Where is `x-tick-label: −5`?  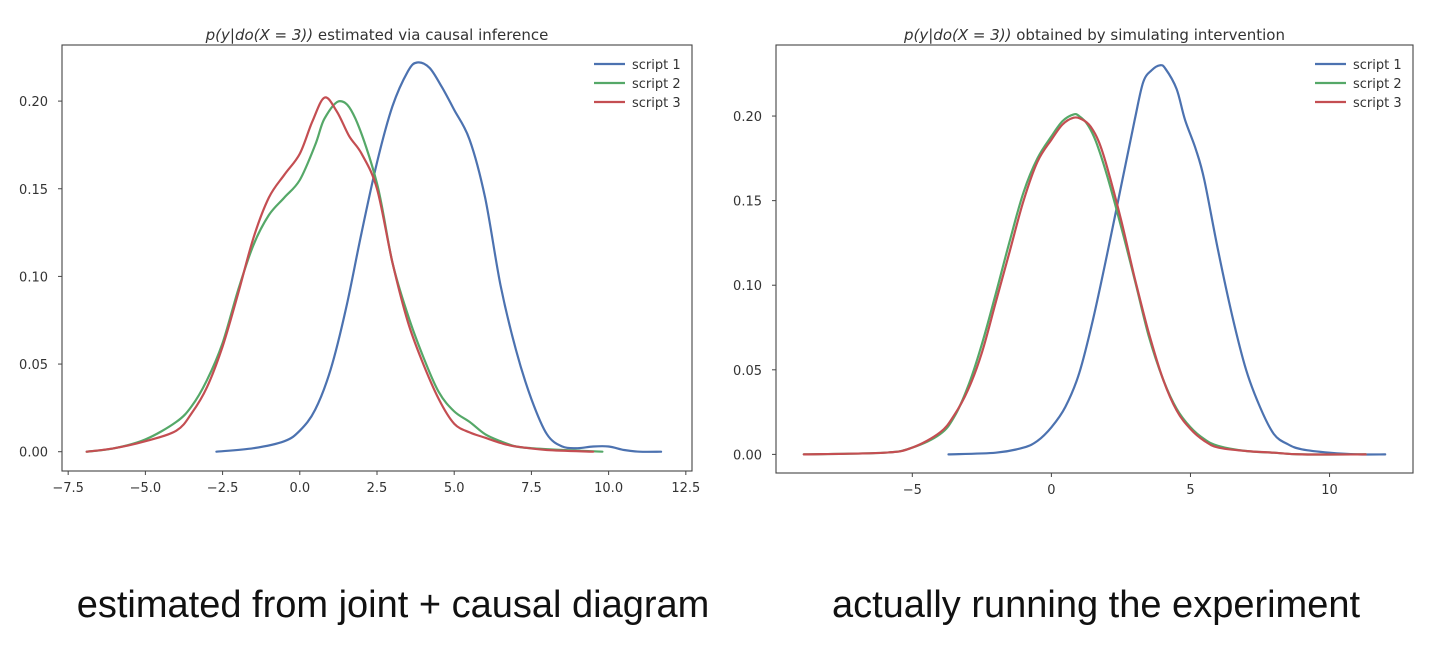
x-tick-label: −5 is located at coordinates (912, 490).